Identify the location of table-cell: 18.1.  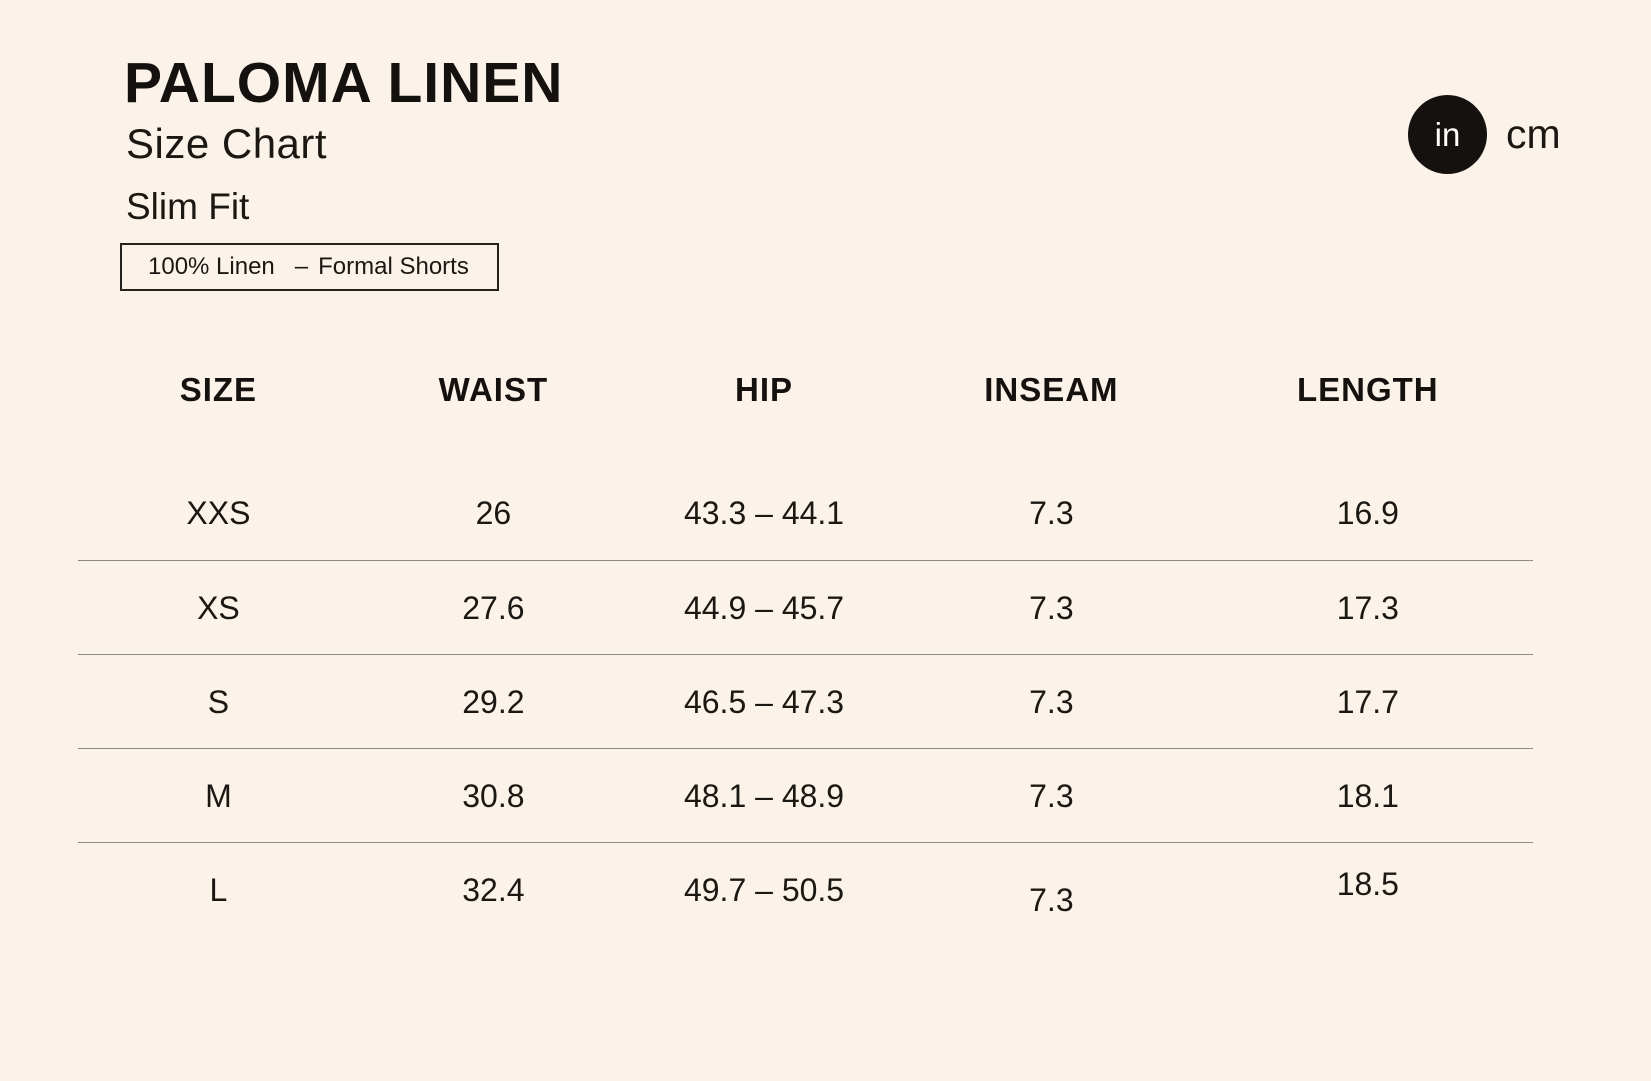
(1367, 795).